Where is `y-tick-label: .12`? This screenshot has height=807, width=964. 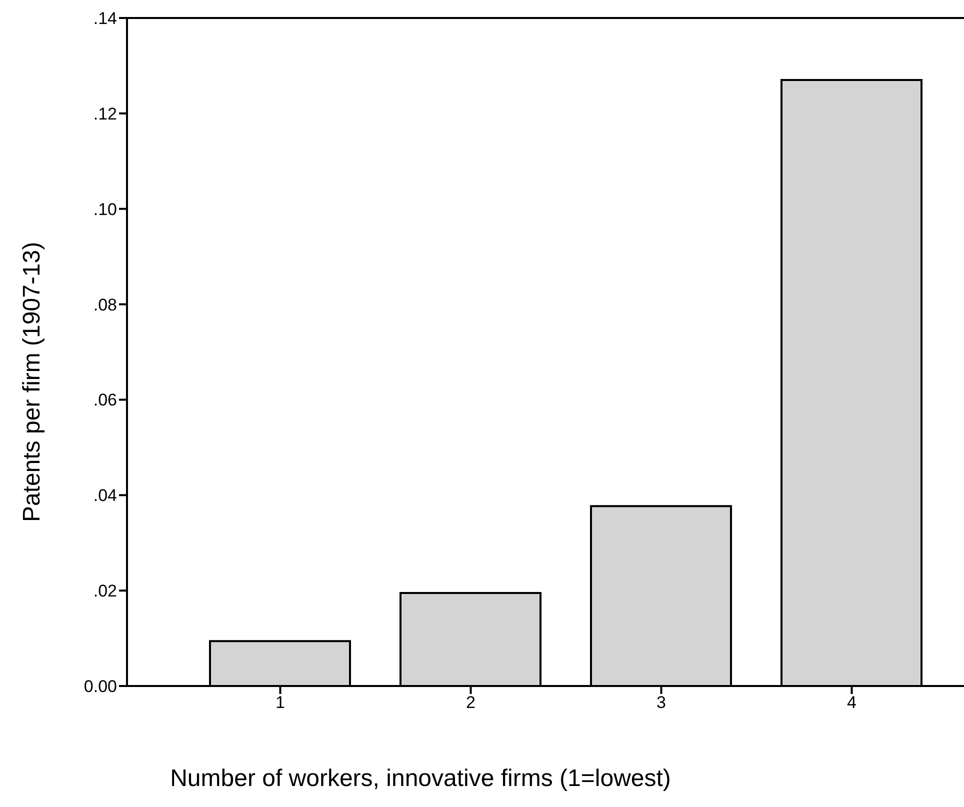
y-tick-label: .12 is located at coordinates (105, 114).